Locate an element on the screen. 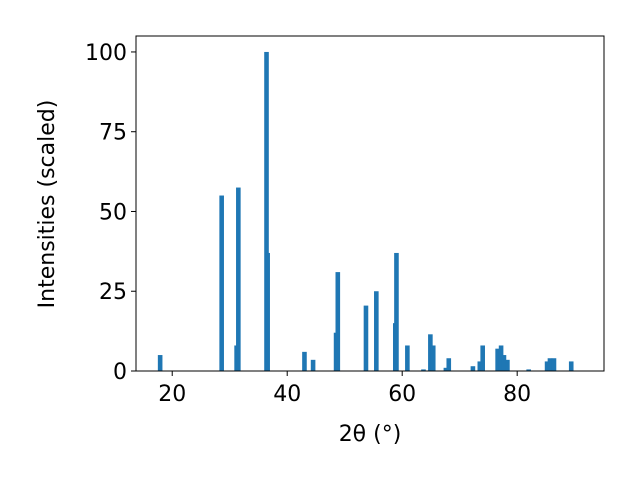 Image resolution: width=640 pixels, height=480 pixels. x-tick-label: 20 is located at coordinates (172, 394).